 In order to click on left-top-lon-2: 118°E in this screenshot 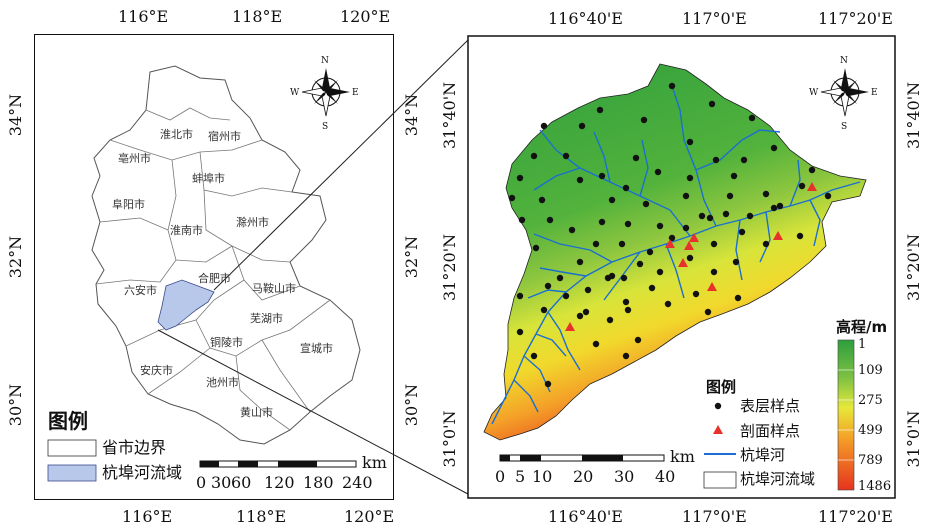, I will do `click(257, 16)`.